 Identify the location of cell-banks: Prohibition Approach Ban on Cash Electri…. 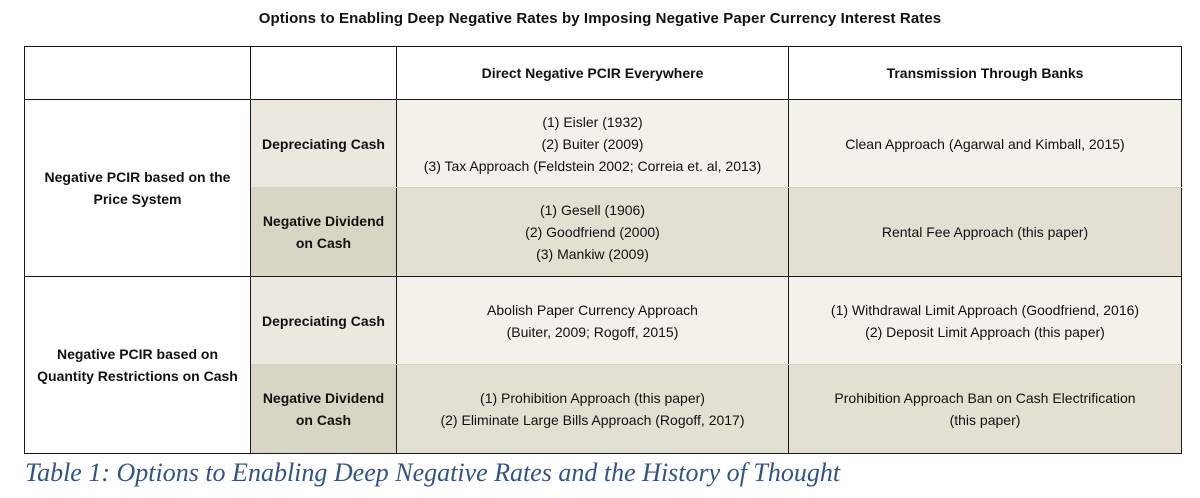
(985, 409).